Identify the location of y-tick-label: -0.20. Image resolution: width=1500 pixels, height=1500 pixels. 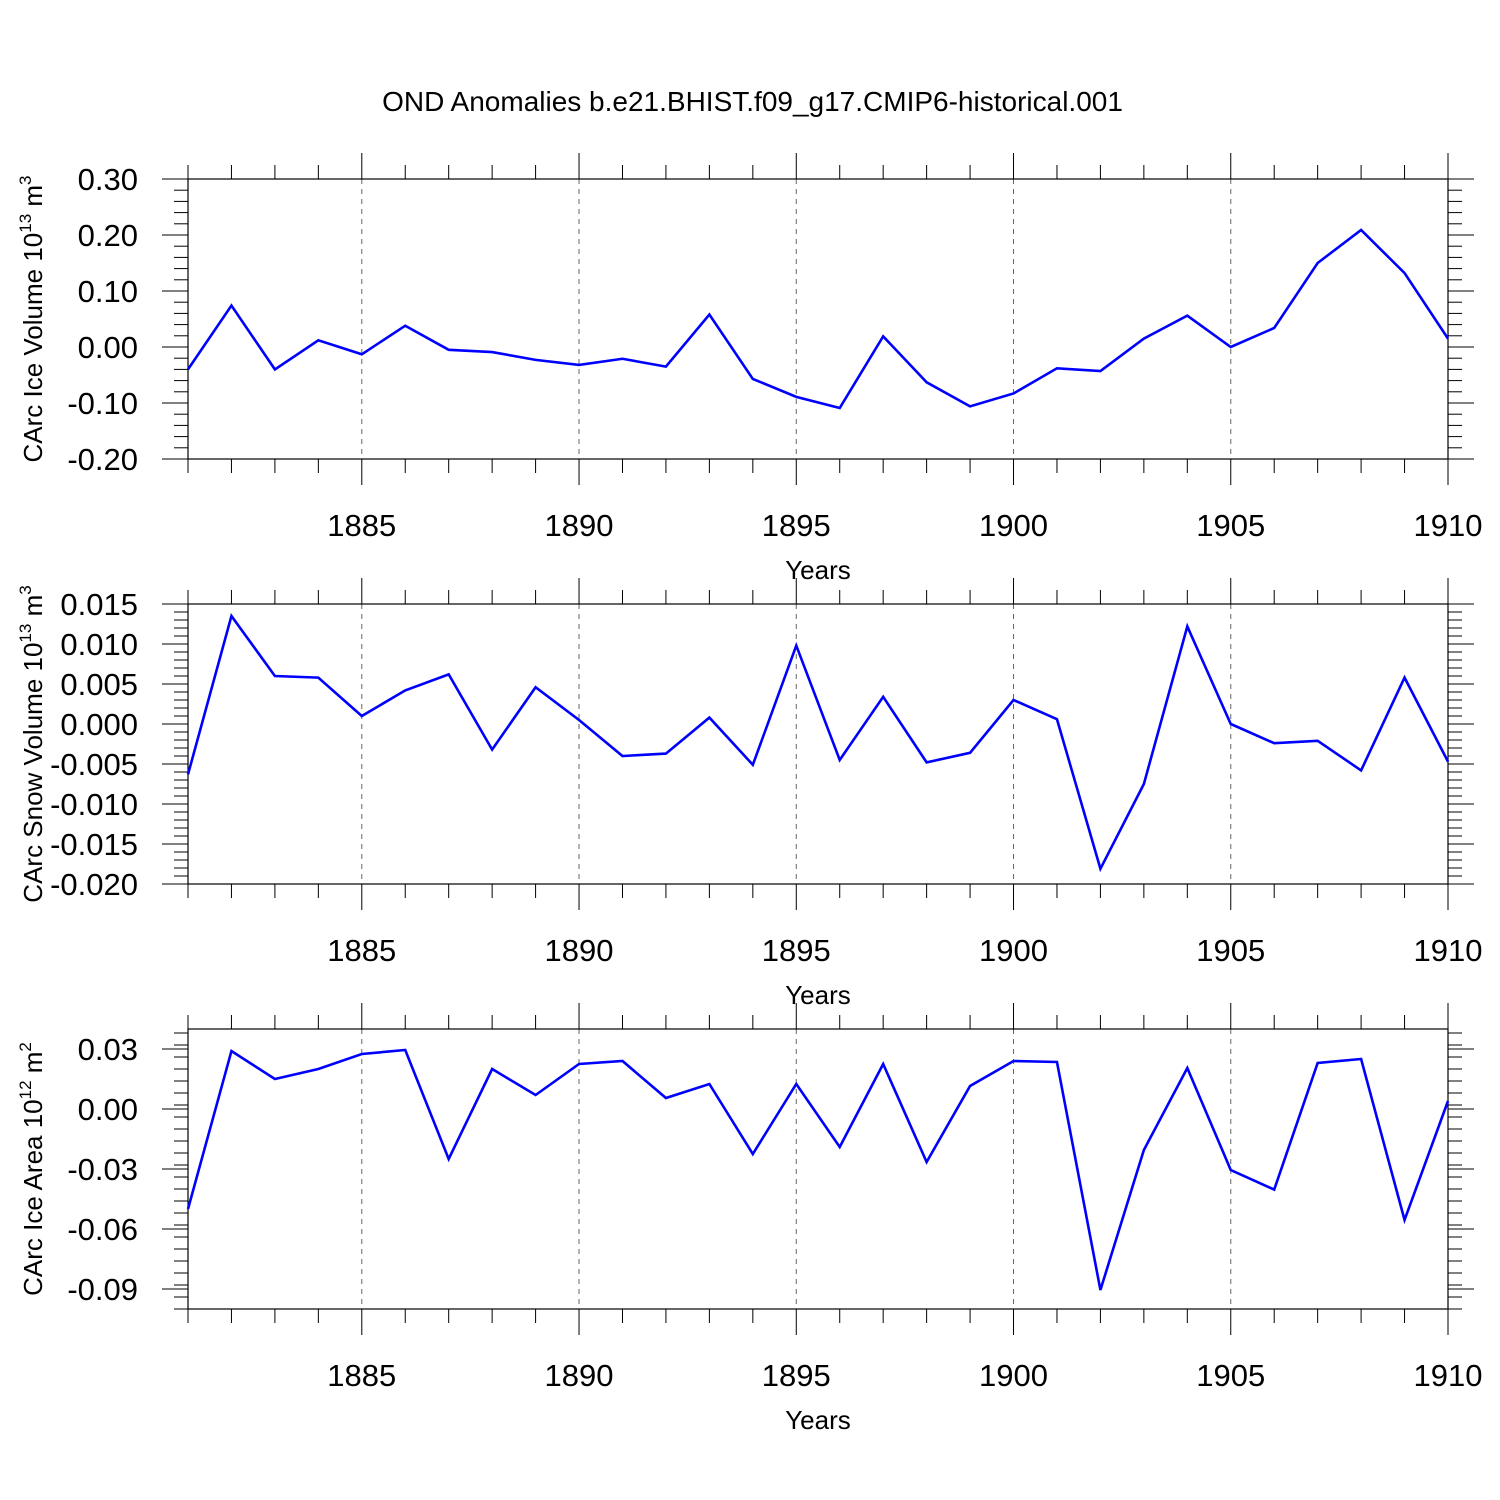
(102, 459).